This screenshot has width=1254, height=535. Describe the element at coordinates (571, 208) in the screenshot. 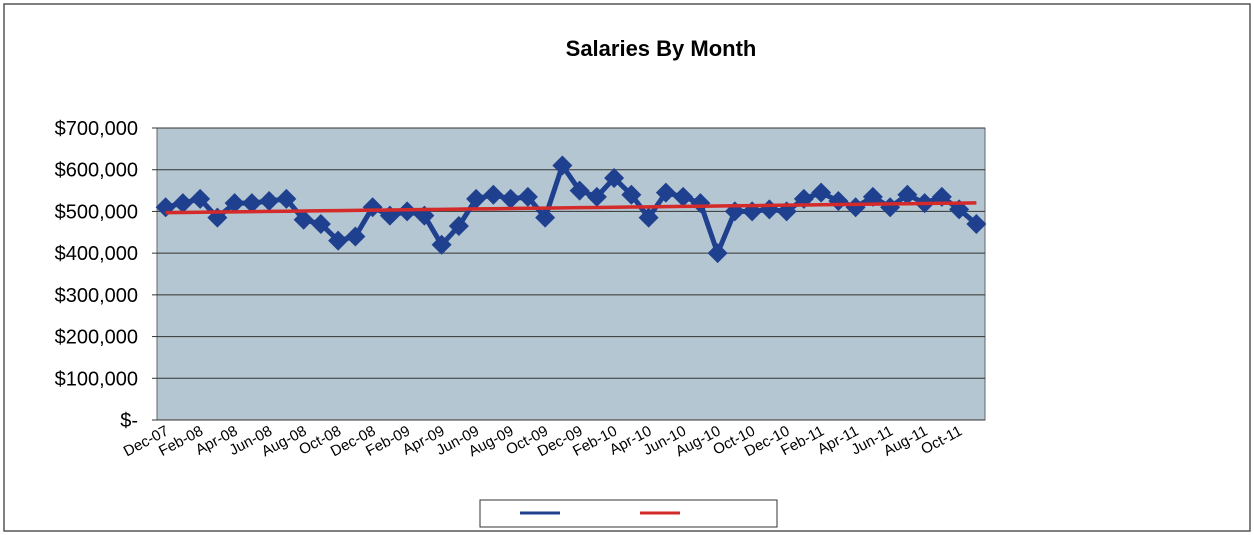

I see `trend-line` at that location.